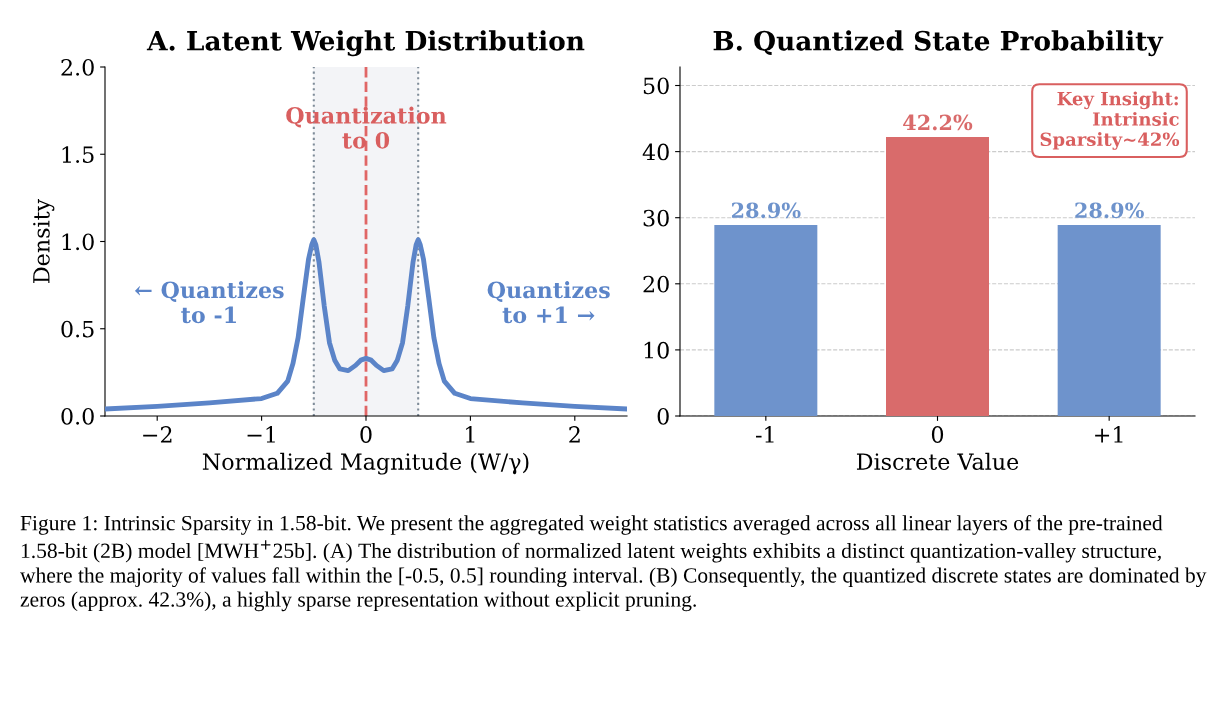 Image resolution: width=1219 pixels, height=720 pixels. Describe the element at coordinates (574, 434) in the screenshot. I see `x-tick-label: 2` at that location.